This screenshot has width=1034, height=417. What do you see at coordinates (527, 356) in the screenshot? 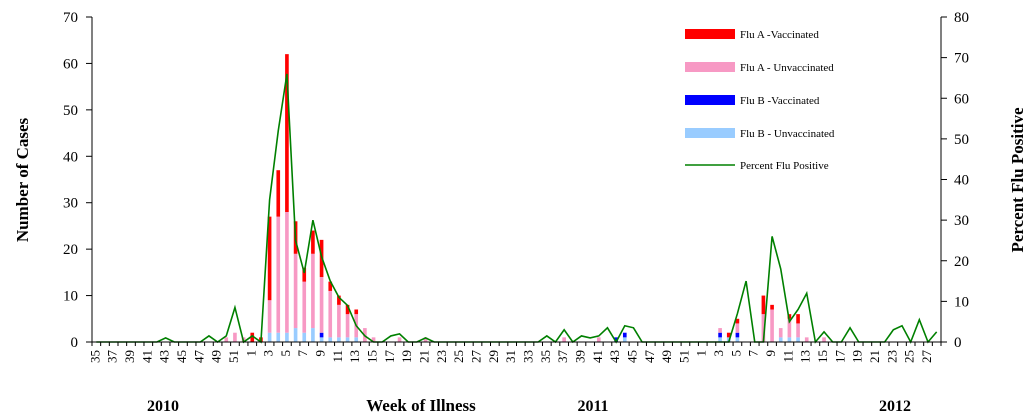
I see `x-tick-label: 33` at bounding box center [527, 356].